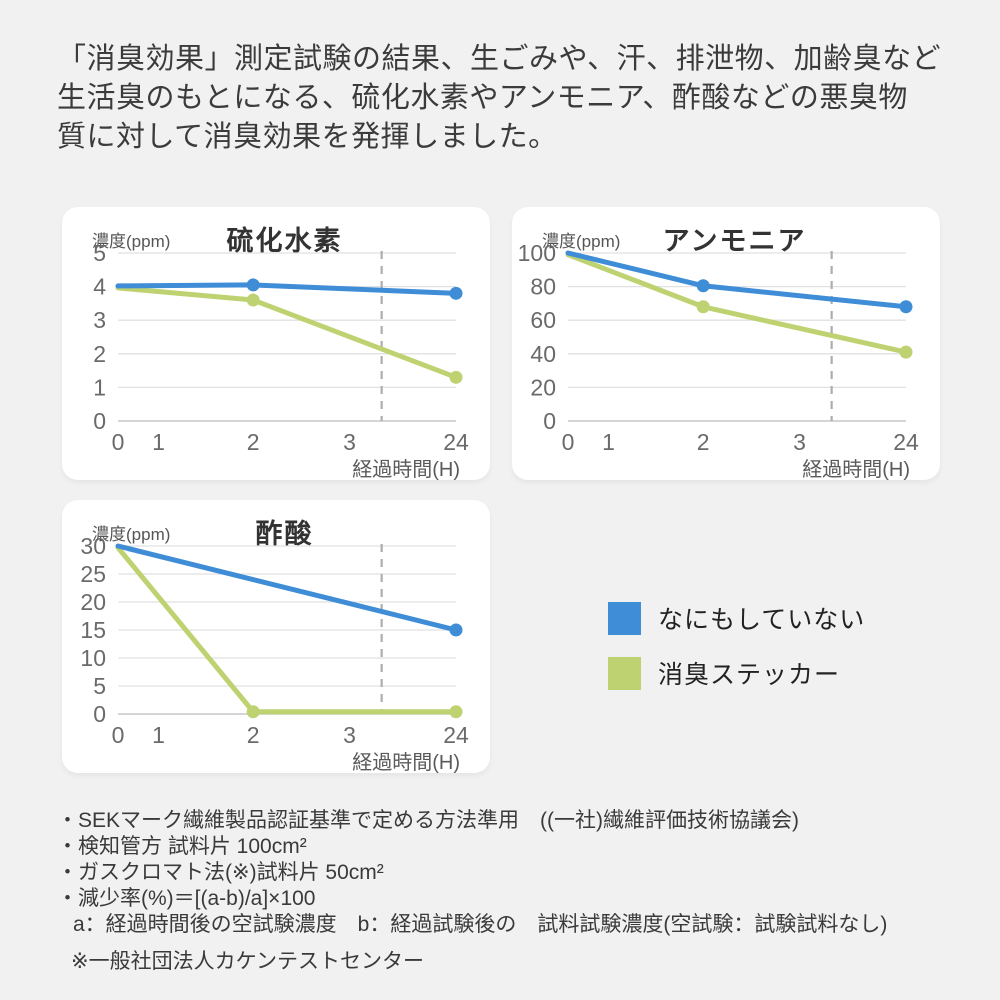  I want to click on chart-title-hydrogen-sulfide: 硫化水素, so click(284, 241).